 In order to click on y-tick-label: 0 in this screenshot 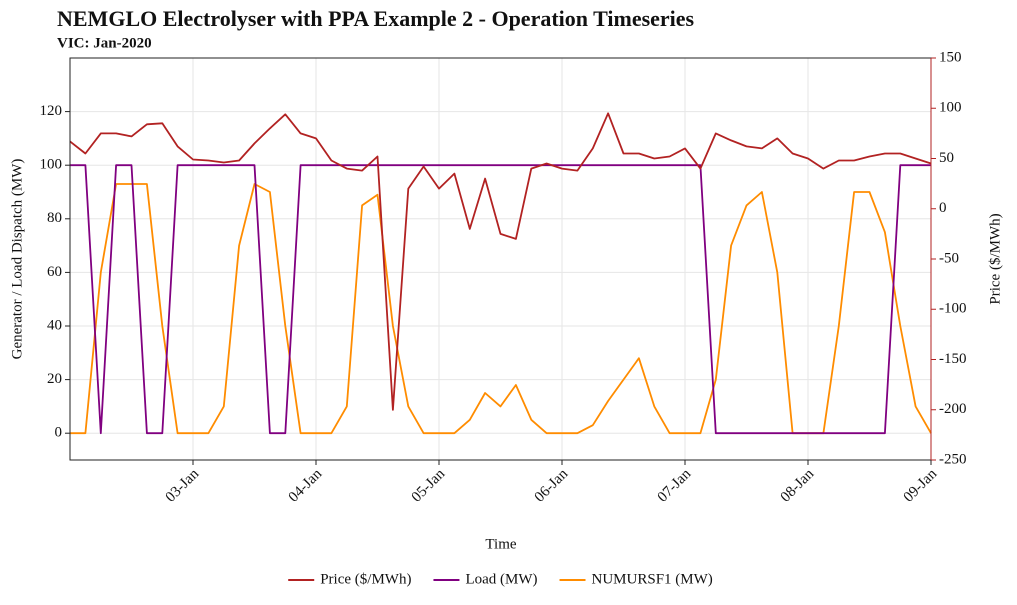, I will do `click(59, 433)`.